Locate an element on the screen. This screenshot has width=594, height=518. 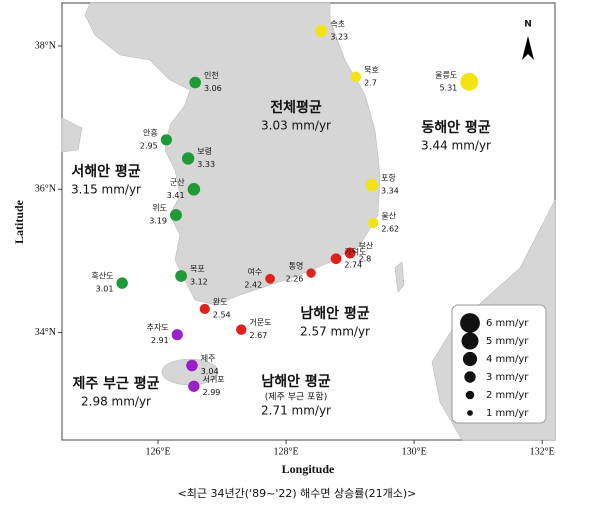
legend-label: 6 mm/yr is located at coordinates (507, 323).